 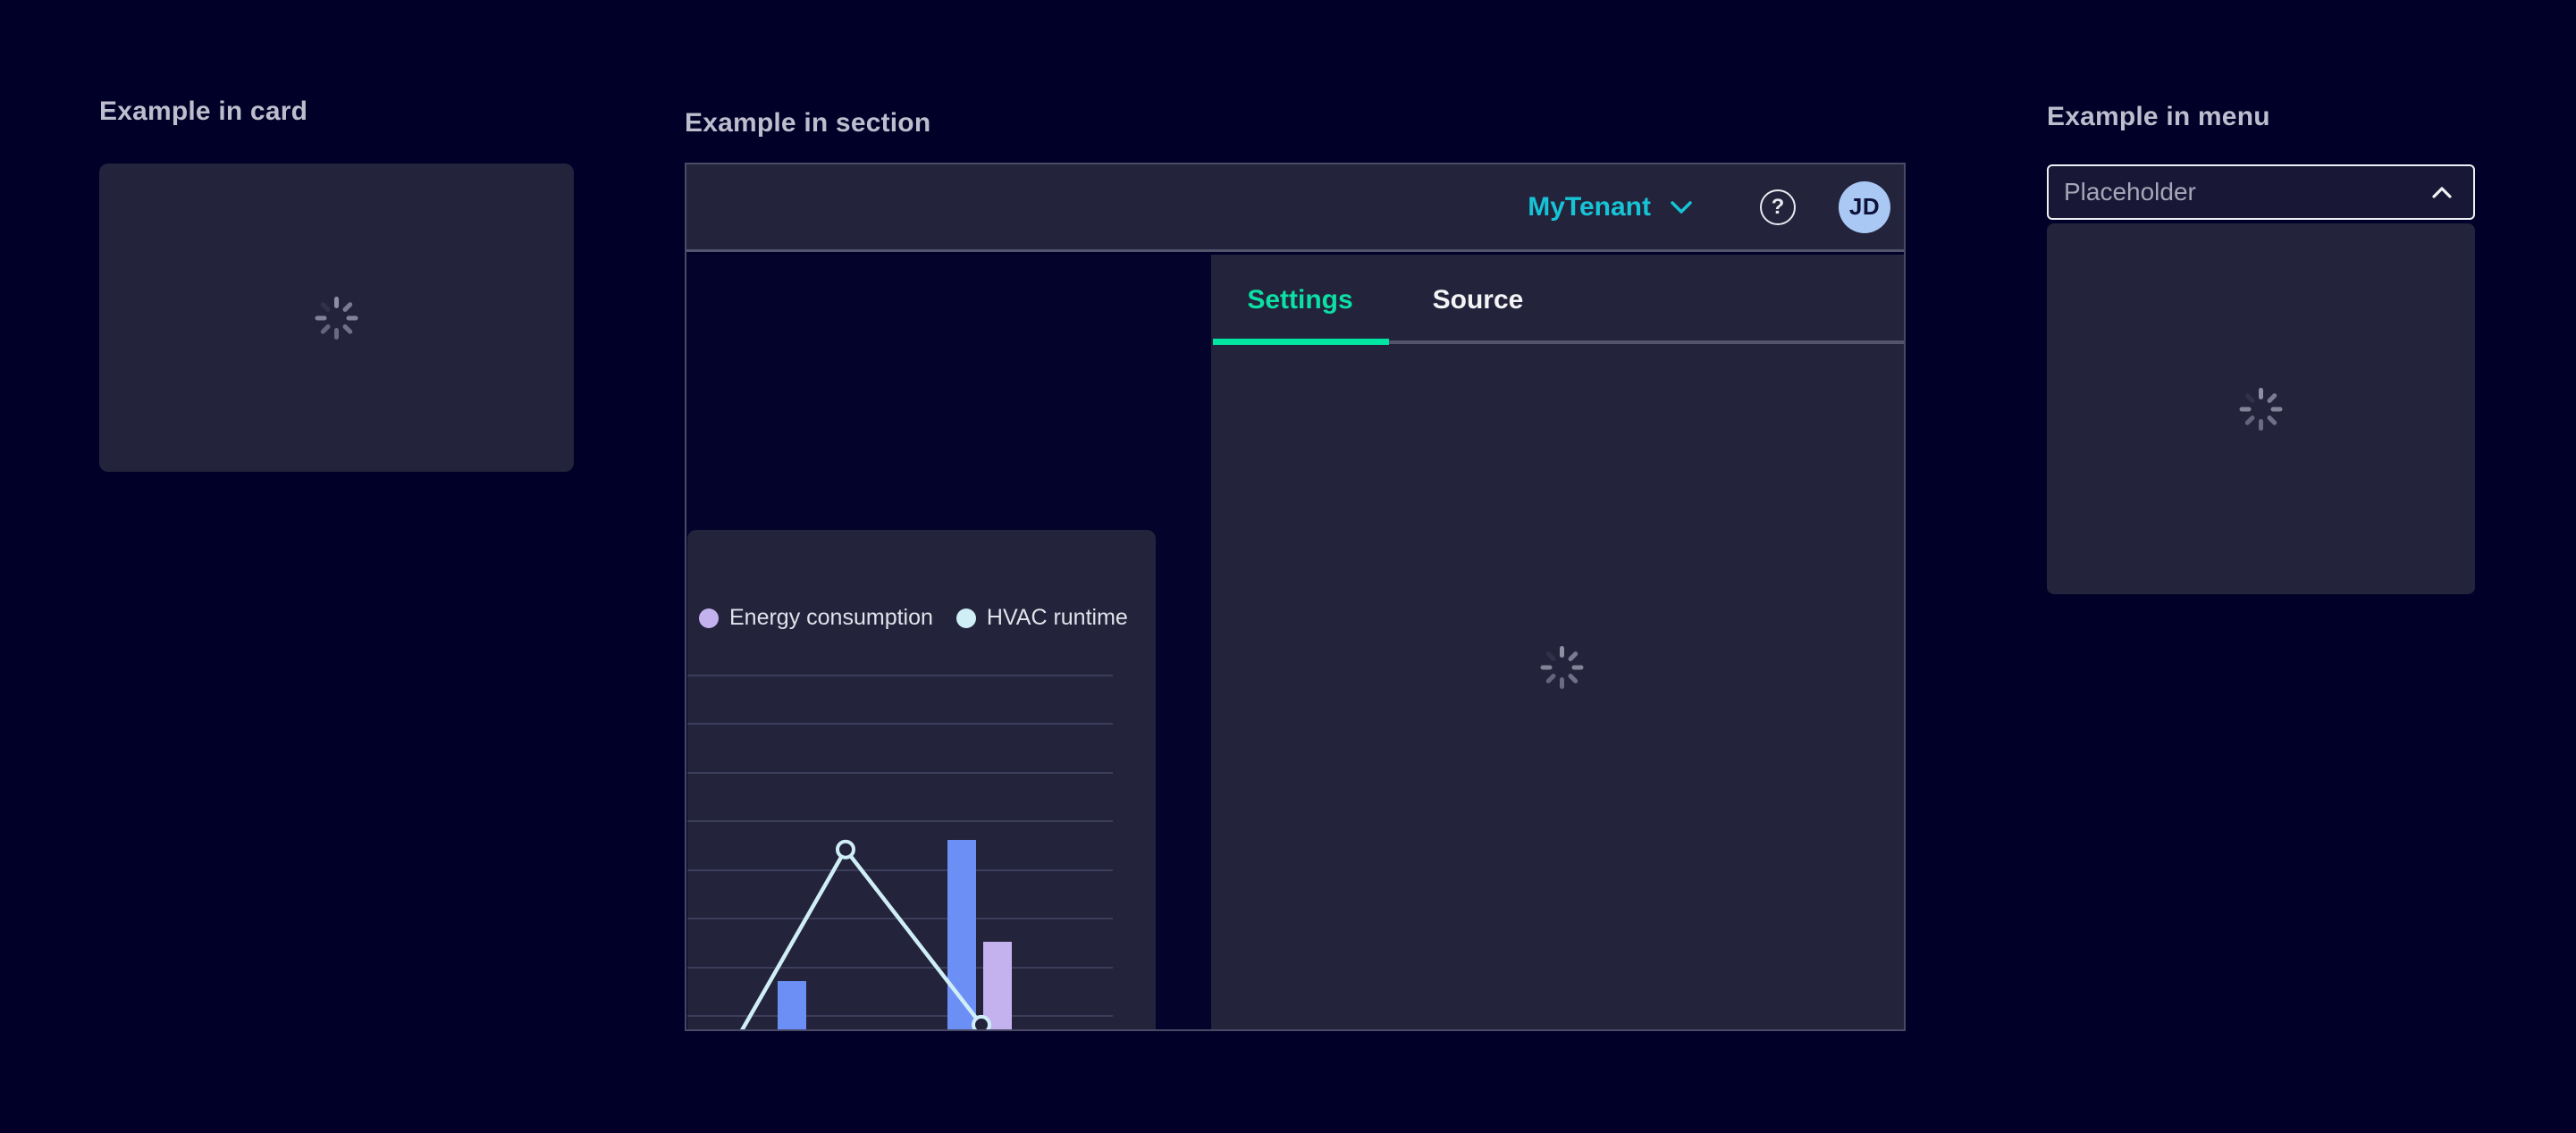 What do you see at coordinates (1057, 617) in the screenshot?
I see `legend-label: HVAC runtime` at bounding box center [1057, 617].